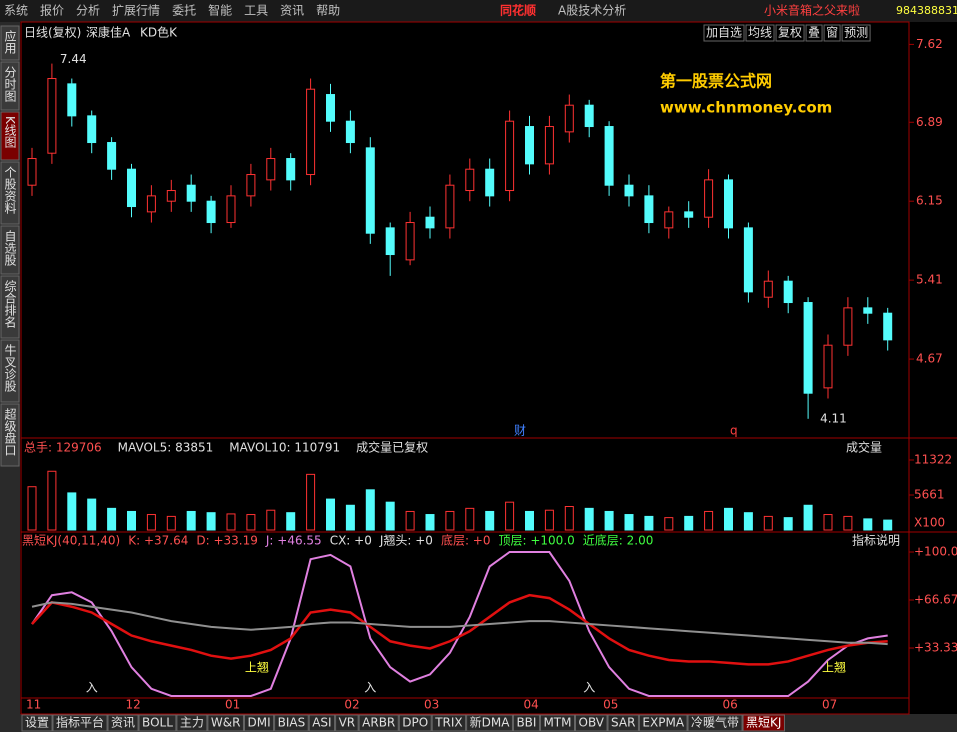 This screenshot has width=957, height=732. What do you see at coordinates (935, 599) in the screenshot?
I see `y-tick-label: +66.67` at bounding box center [935, 599].